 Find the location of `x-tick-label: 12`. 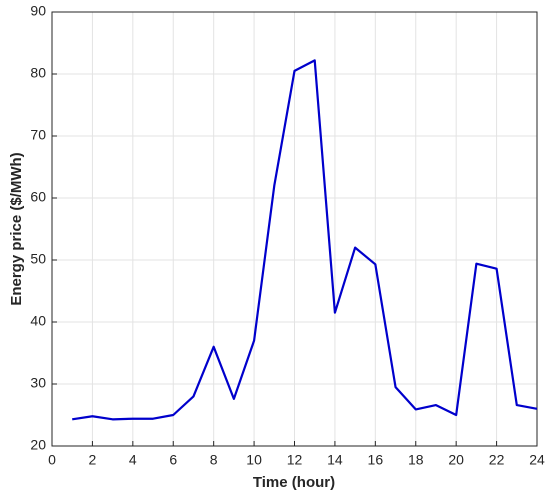

x-tick-label: 12 is located at coordinates (295, 460).